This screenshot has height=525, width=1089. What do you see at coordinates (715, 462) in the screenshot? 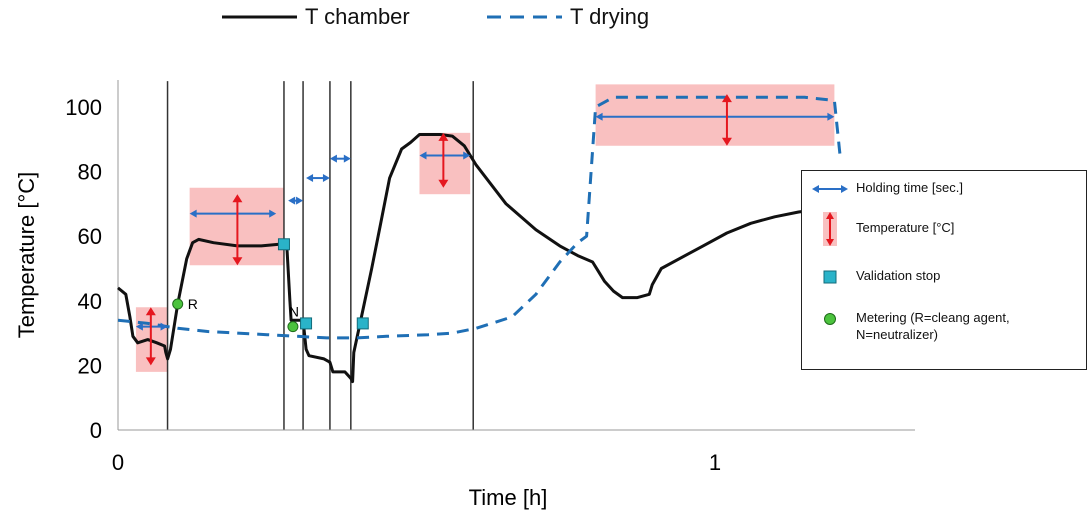
I see `x-tick-label: 1` at bounding box center [715, 462].